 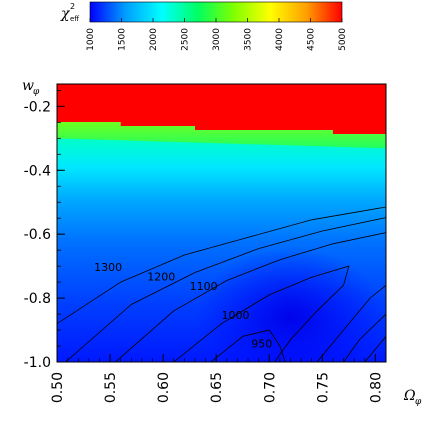 I want to click on minimum-region, so click(x=290, y=304).